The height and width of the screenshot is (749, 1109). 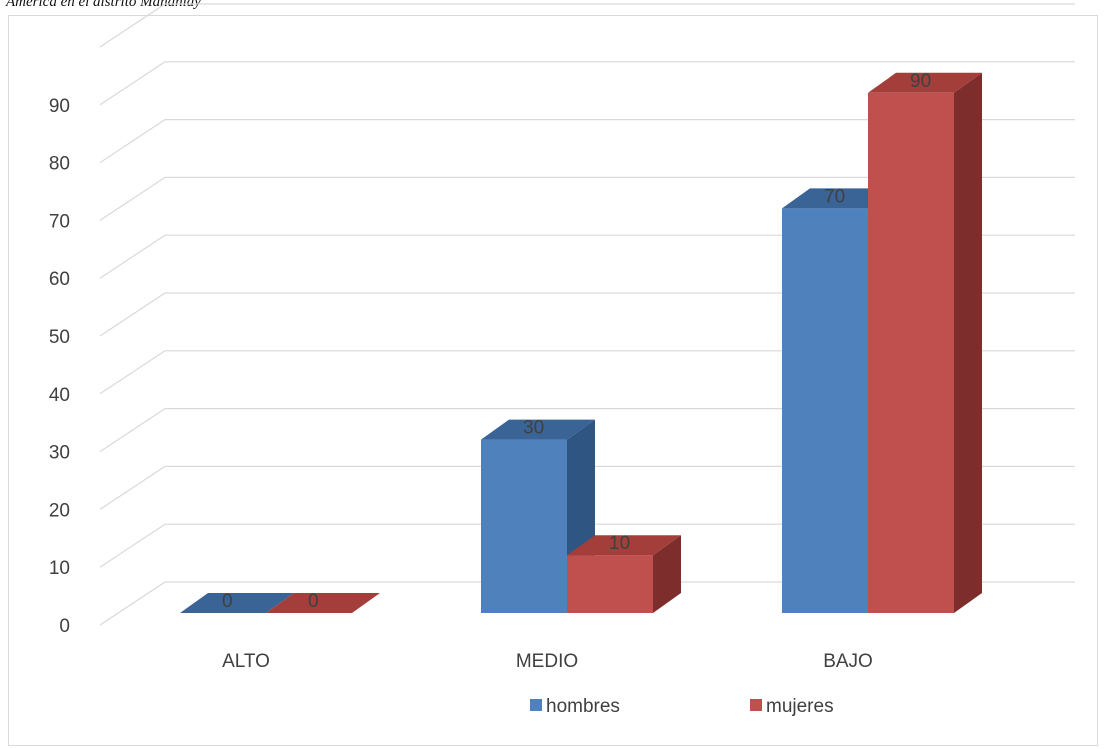 What do you see at coordinates (59, 510) in the screenshot?
I see `y-tick-label: 20` at bounding box center [59, 510].